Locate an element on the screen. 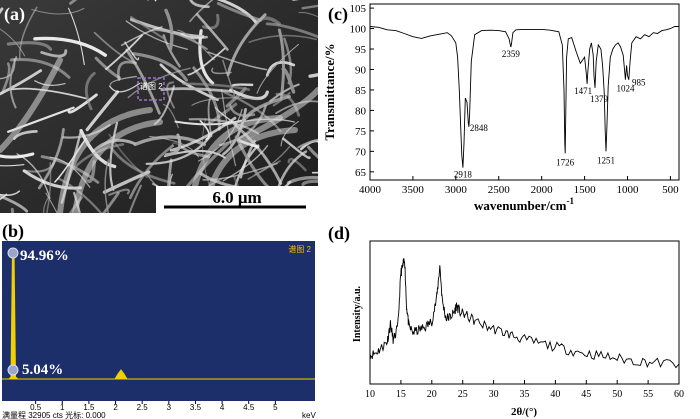  eds-x-tick-label: 2 is located at coordinates (115, 407).